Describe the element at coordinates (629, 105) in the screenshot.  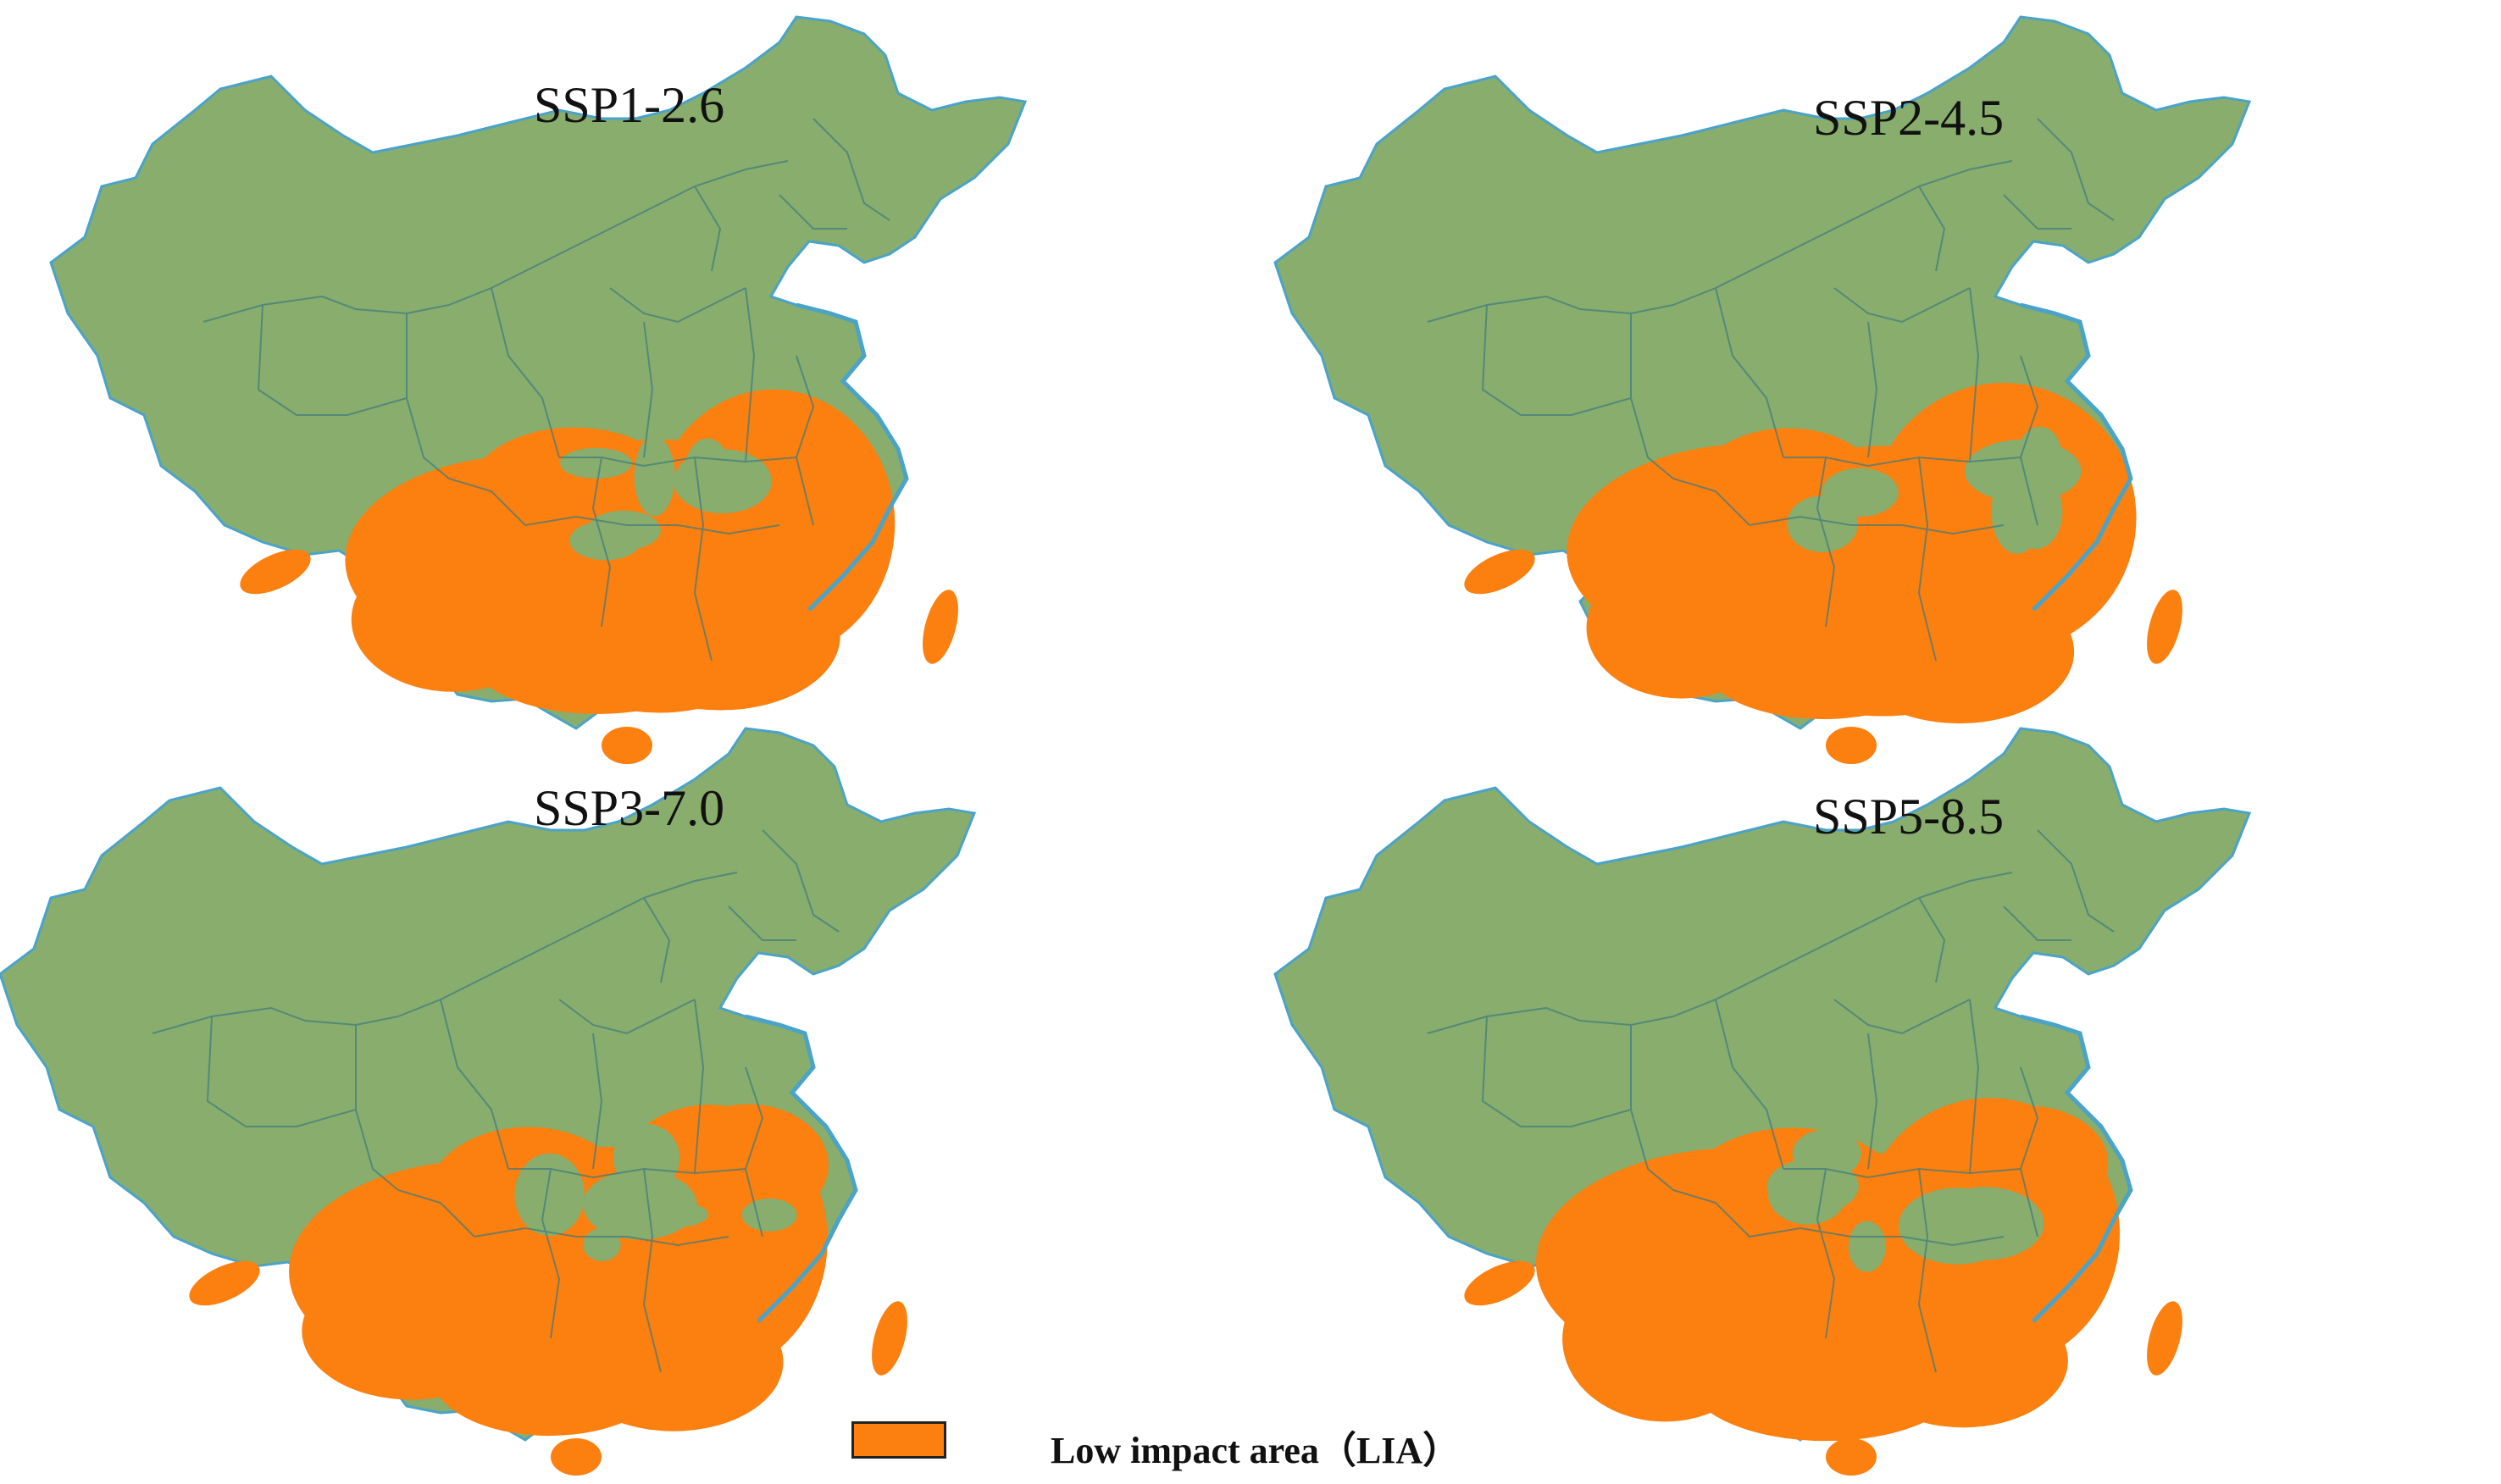
I see `panel-title: SSP1-2.6` at that location.